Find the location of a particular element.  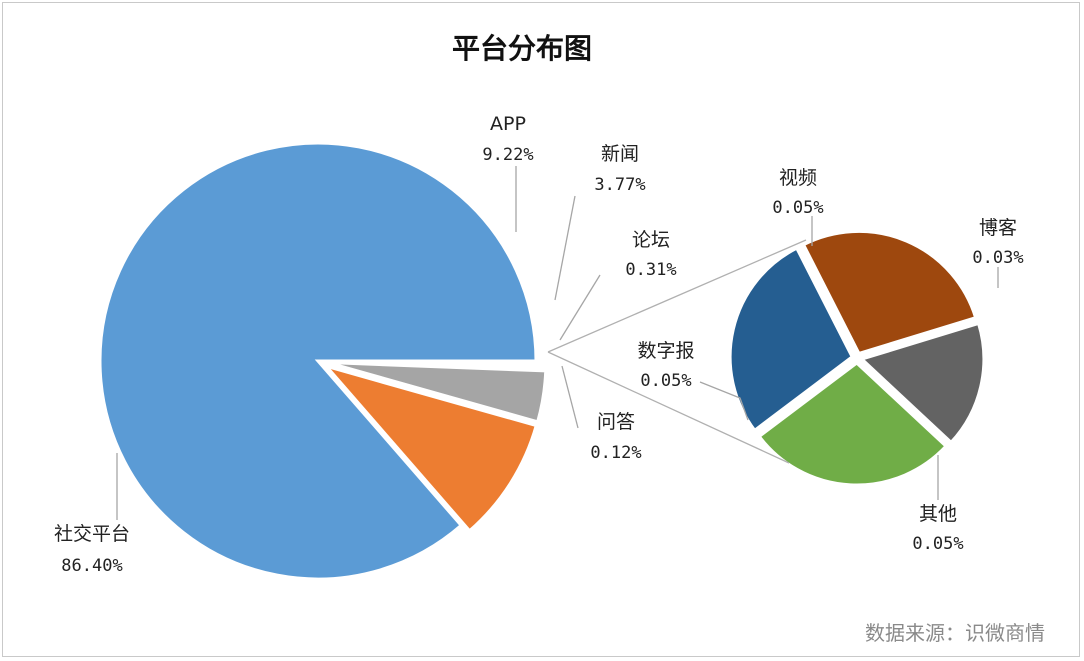

label-other-name: 其他 is located at coordinates (938, 514).